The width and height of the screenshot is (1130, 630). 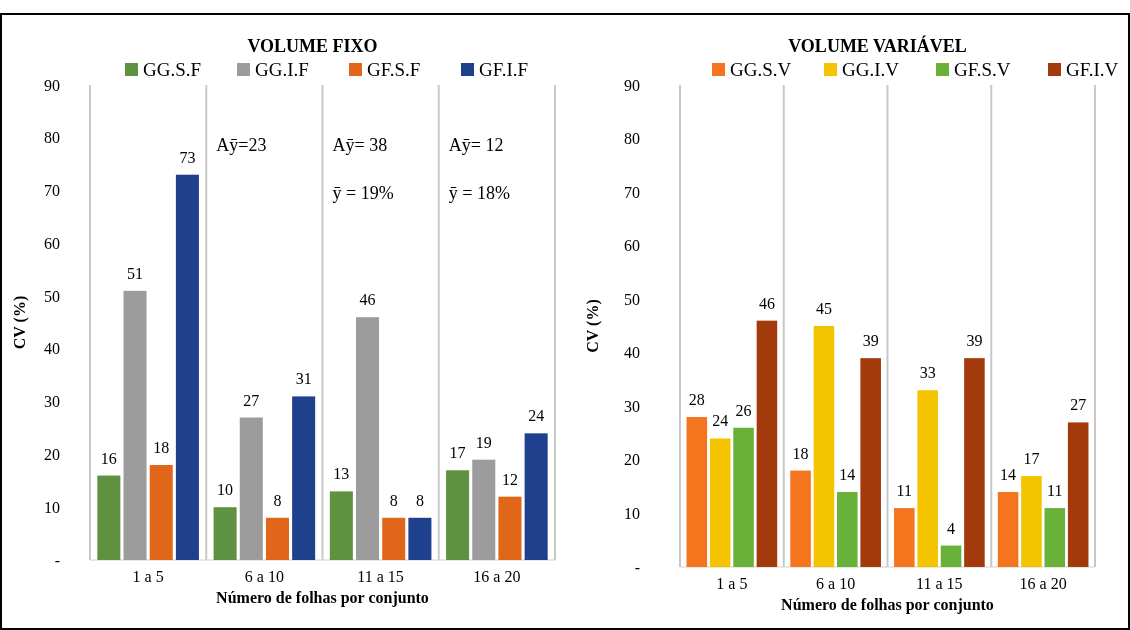 I want to click on x-axis-title: Número de folhas por conjunto, so click(x=887, y=605).